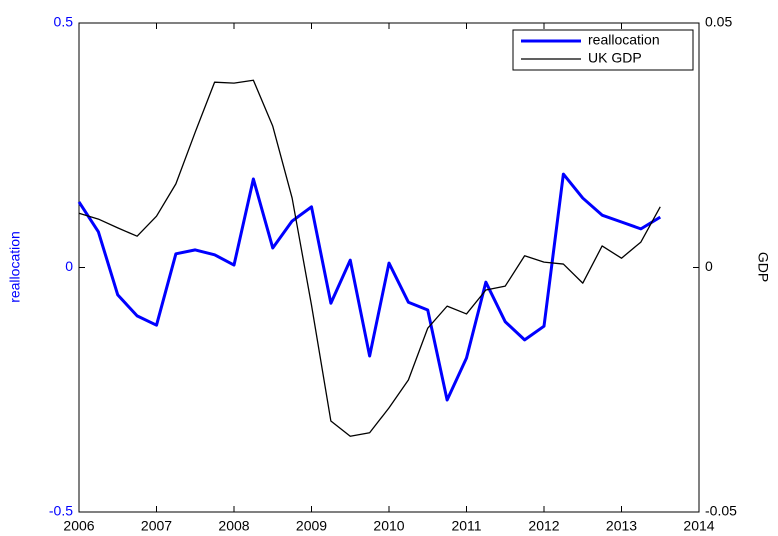 The height and width of the screenshot is (536, 778). What do you see at coordinates (15, 267) in the screenshot?
I see `y-axis-label: reallocation` at bounding box center [15, 267].